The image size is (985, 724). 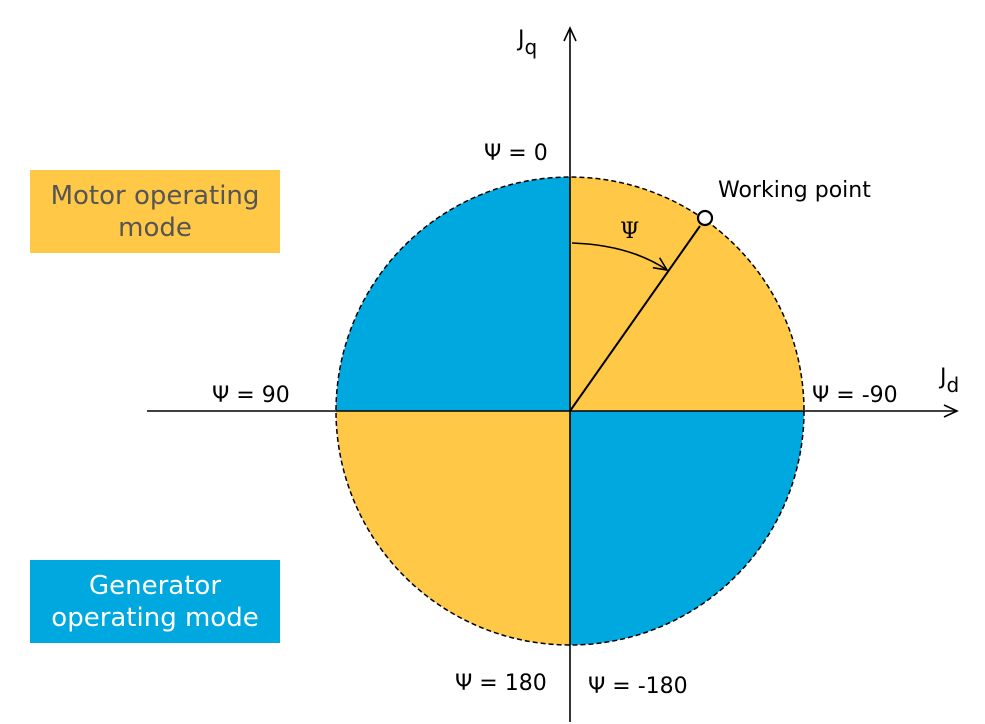 I want to click on quadrant-top-right, so click(x=687, y=294).